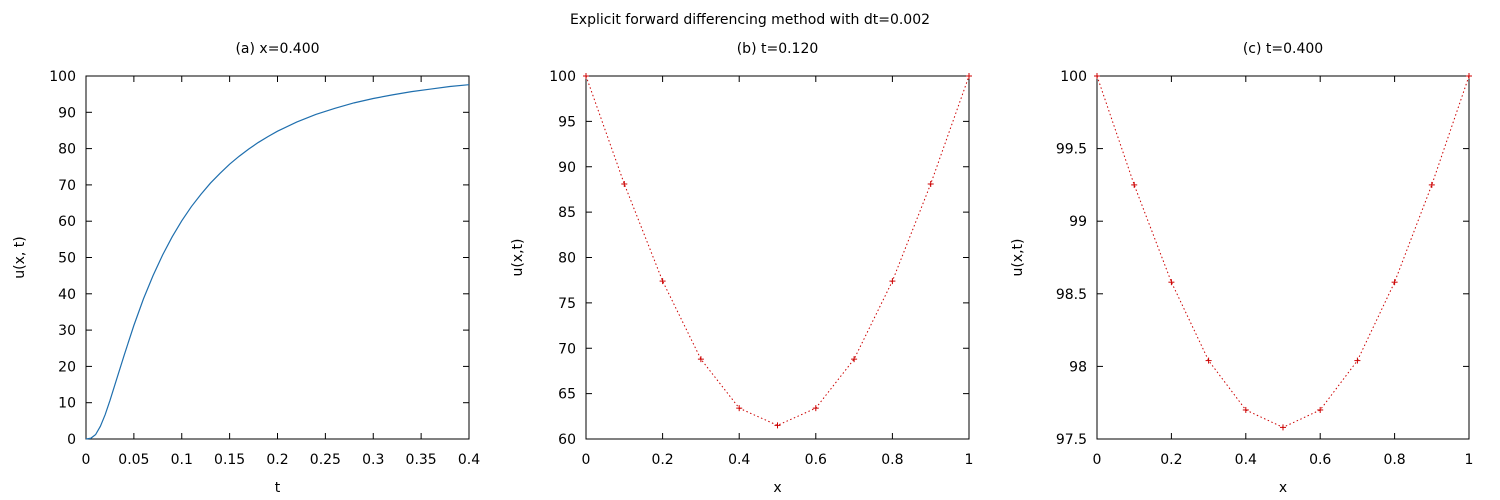 This screenshot has height=500, width=1500. I want to click on y-tick-label: 99, so click(1078, 222).